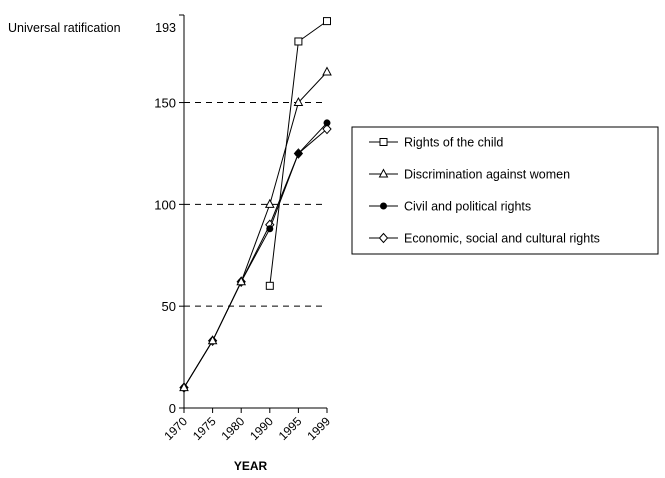  I want to click on legend-entry: Civil and political rights, so click(450, 207).